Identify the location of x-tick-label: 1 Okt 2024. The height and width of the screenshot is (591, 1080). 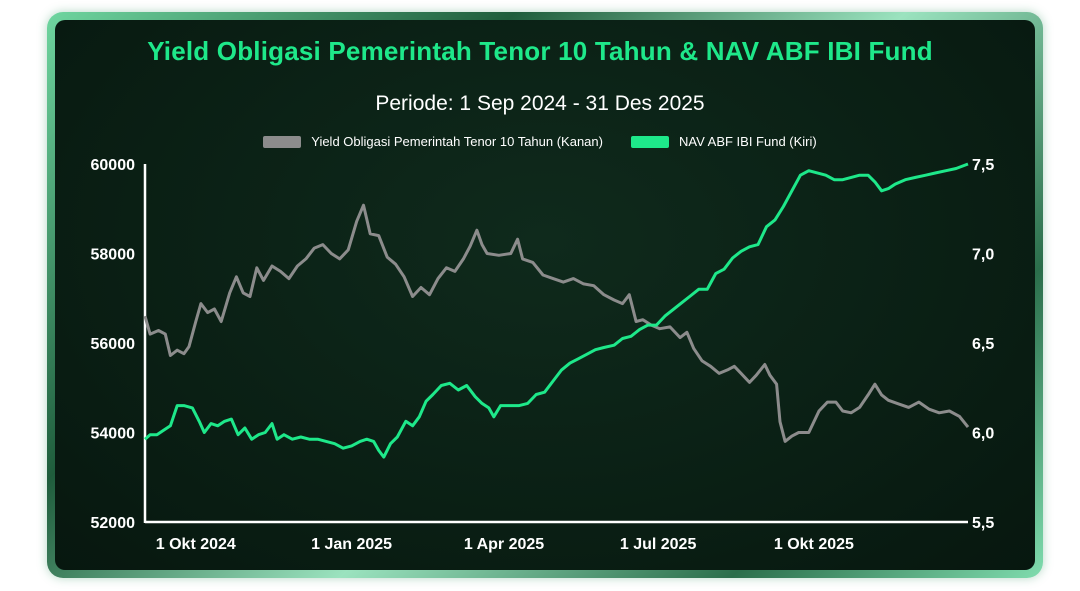
(196, 544).